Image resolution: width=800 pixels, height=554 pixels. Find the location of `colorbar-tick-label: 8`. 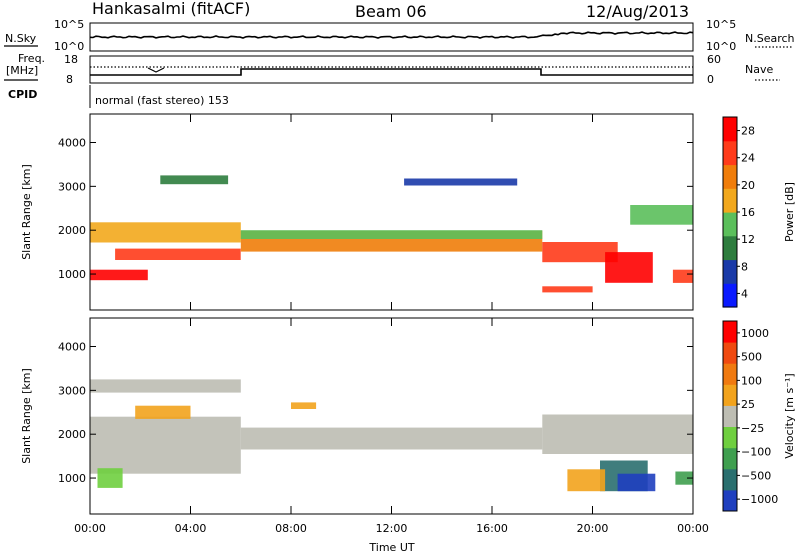

colorbar-tick-label: 8 is located at coordinates (744, 266).